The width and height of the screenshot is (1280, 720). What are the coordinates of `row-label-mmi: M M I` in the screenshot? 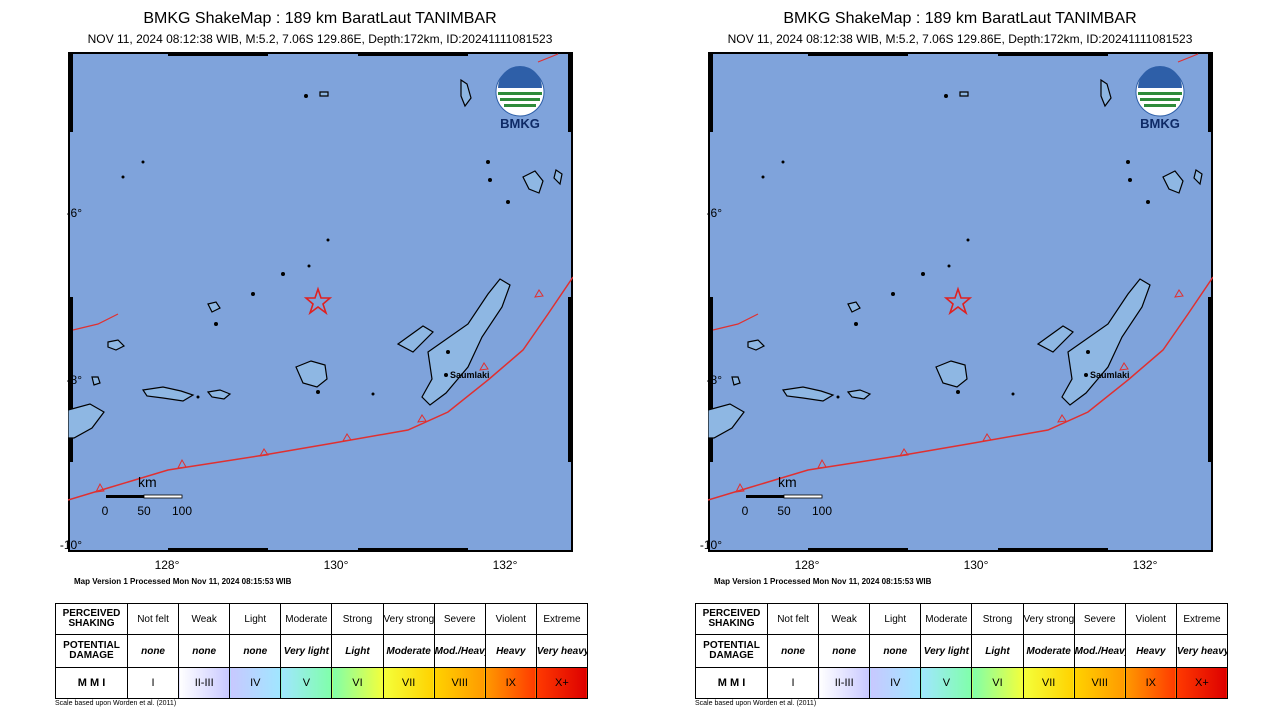 It's located at (731, 683).